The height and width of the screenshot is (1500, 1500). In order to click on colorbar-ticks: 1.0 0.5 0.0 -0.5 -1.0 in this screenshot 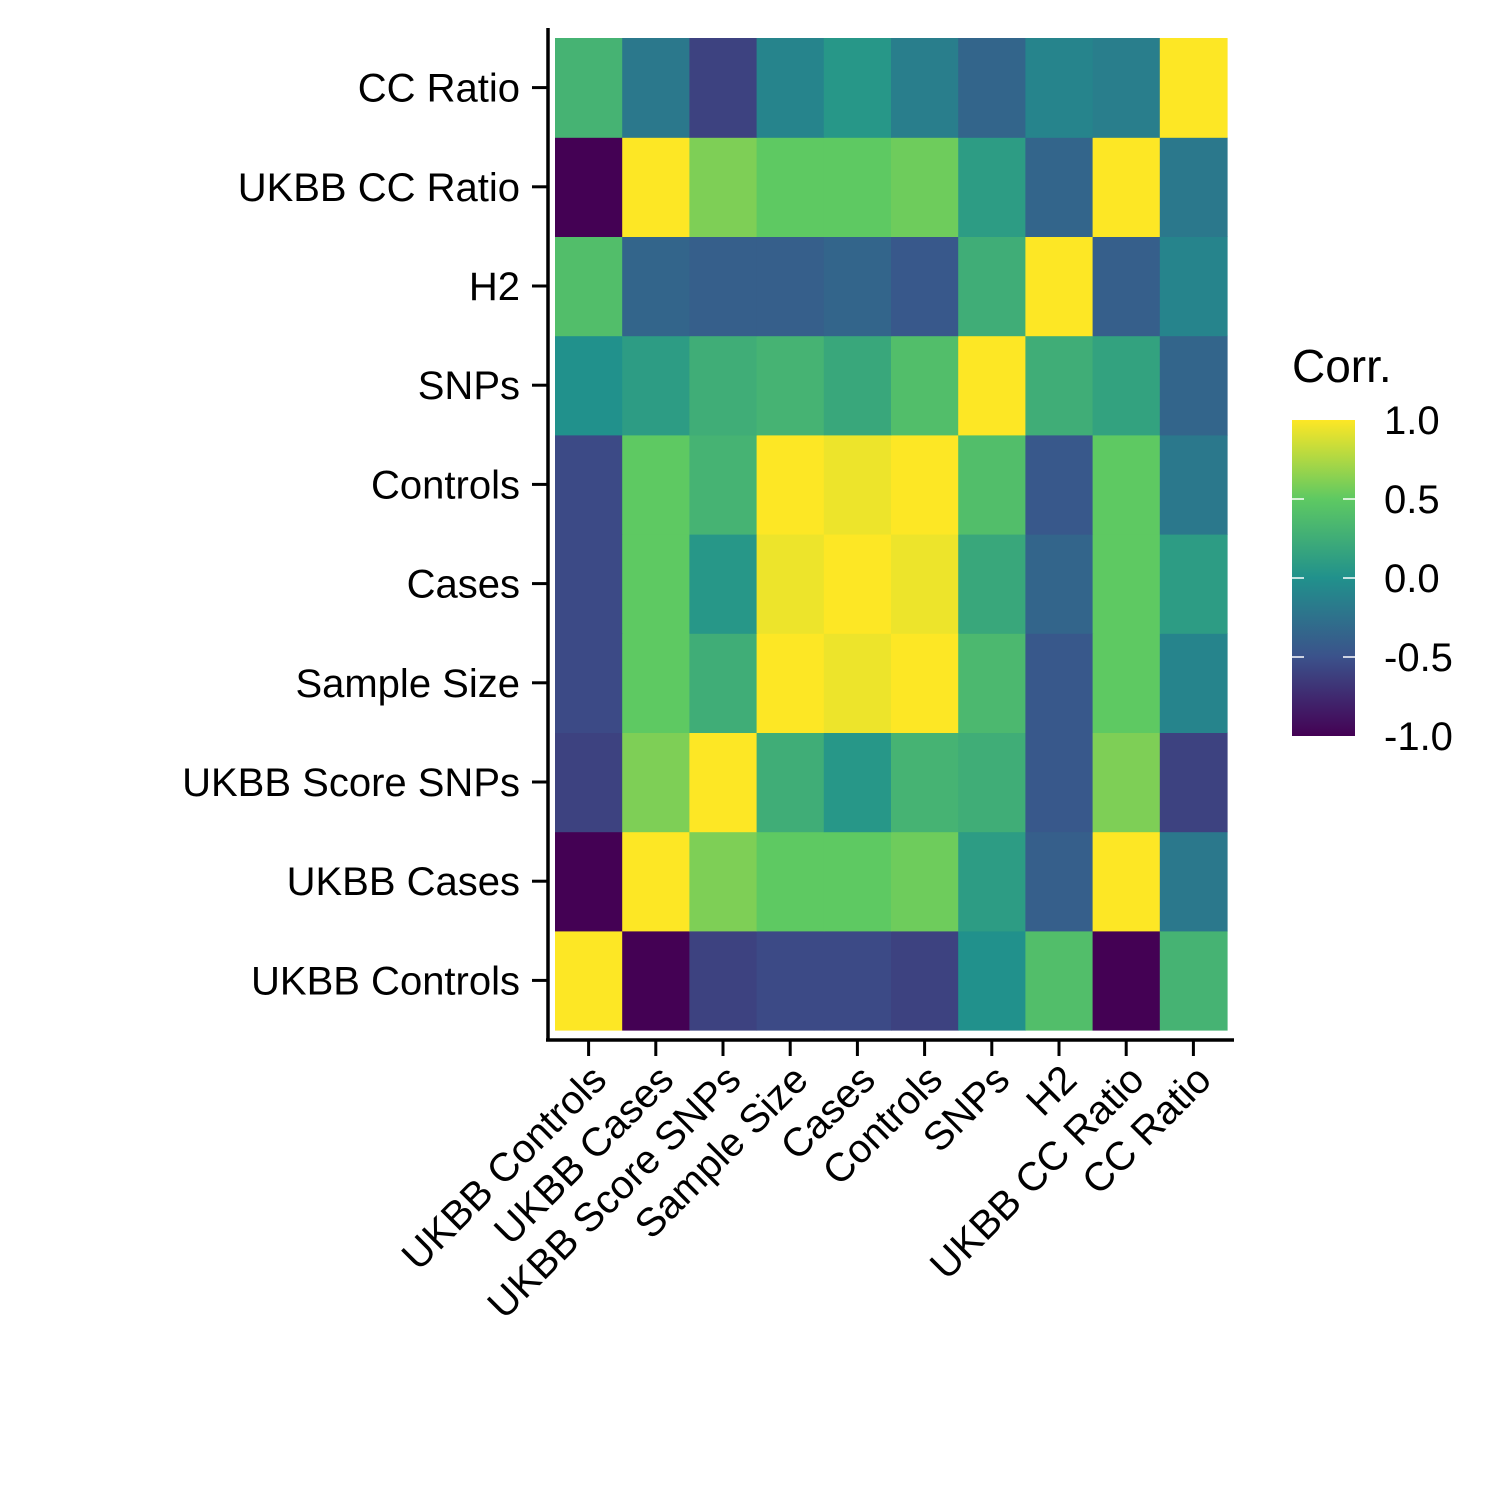, I will do `click(1372, 579)`.